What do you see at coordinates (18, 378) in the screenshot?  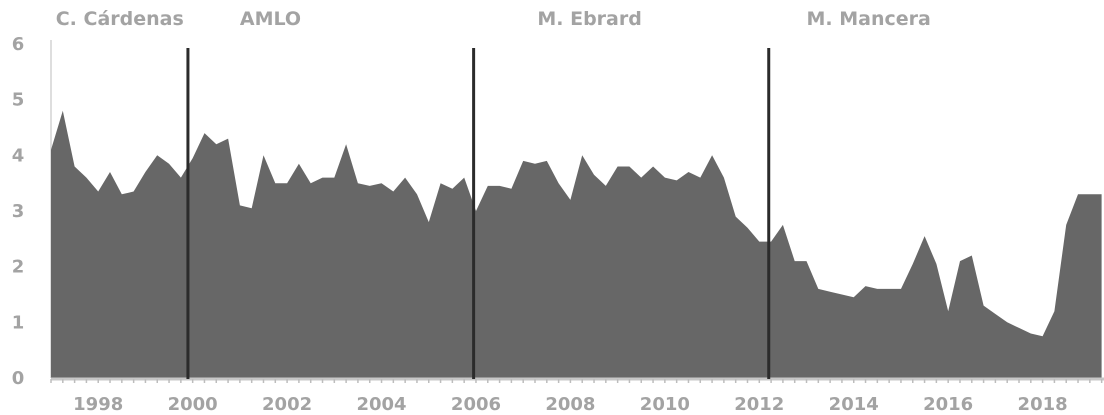 I see `y-tick-label: 0` at bounding box center [18, 378].